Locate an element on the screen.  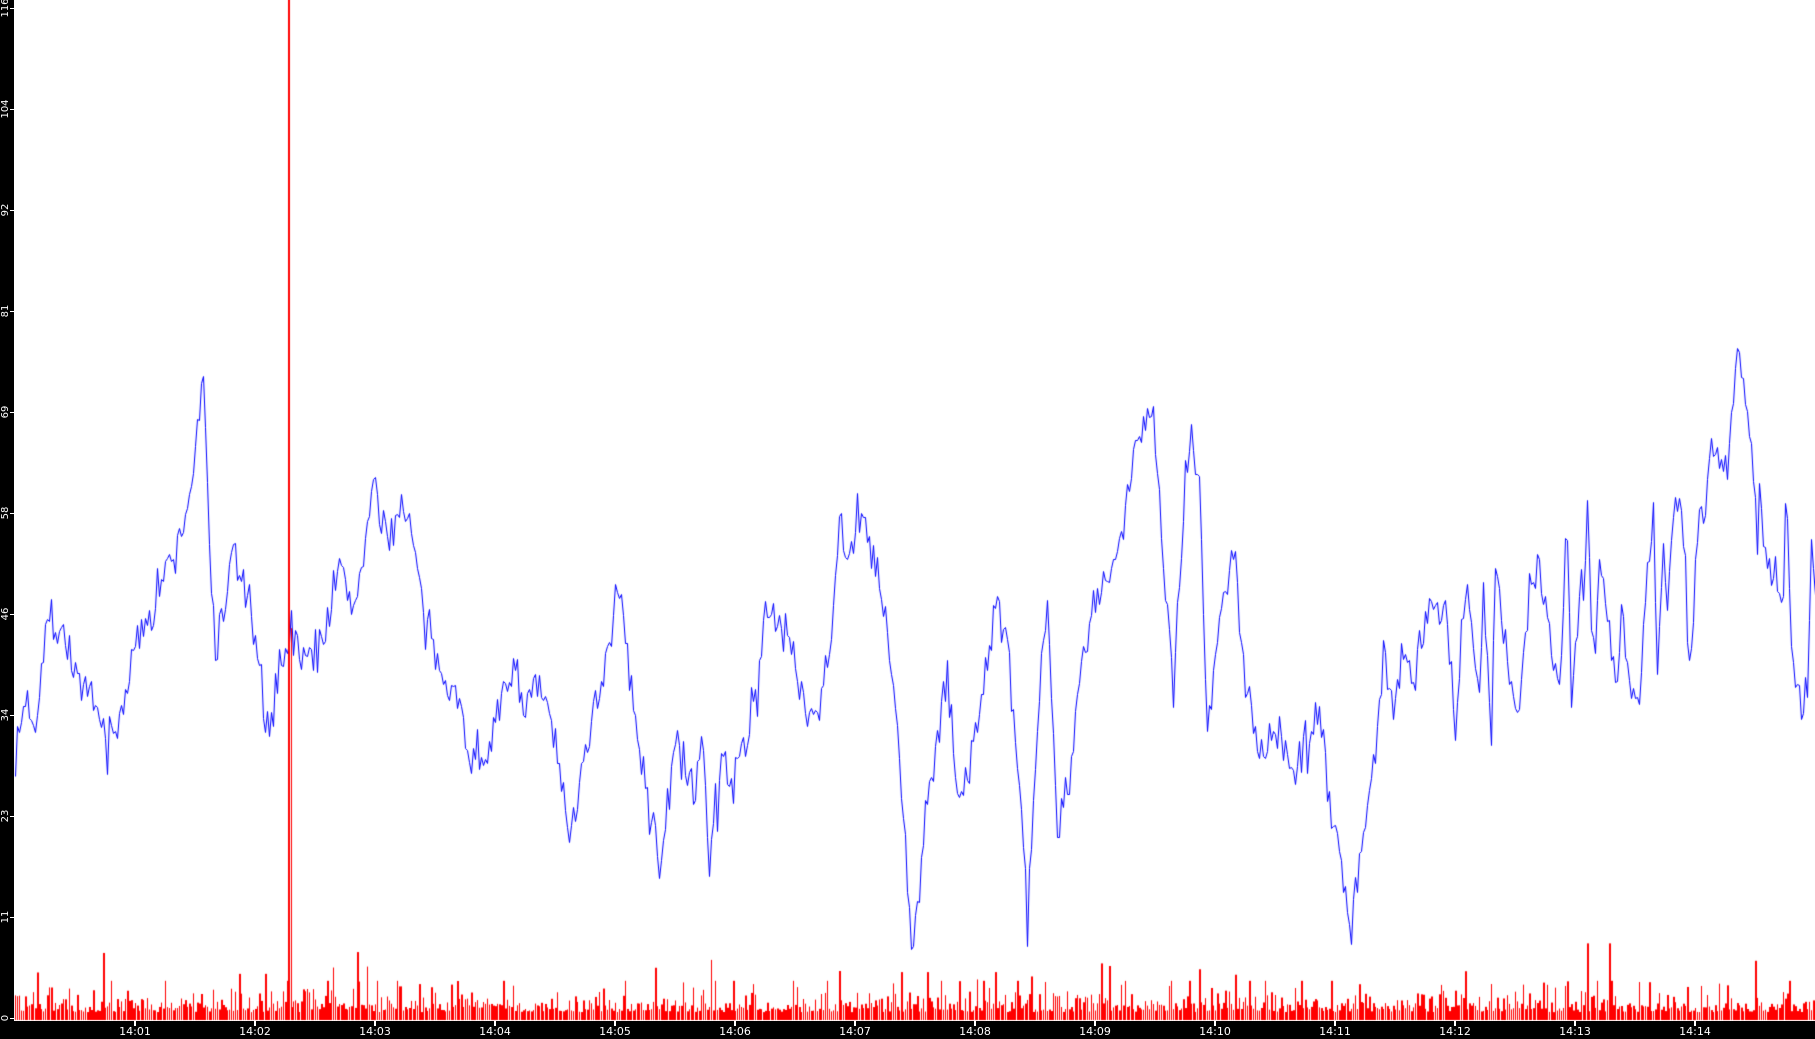
x-tick-label: 14:09 is located at coordinates (1095, 1031).